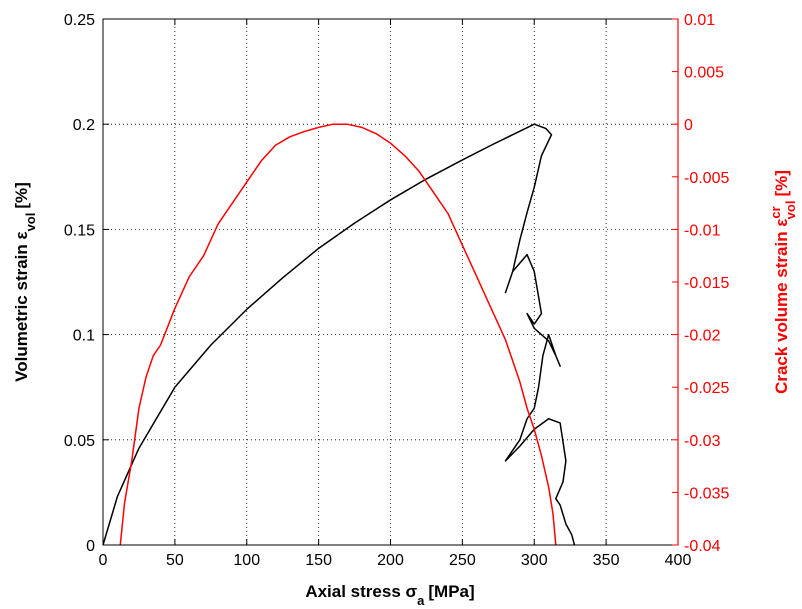  I want to click on x-tick-label: 200, so click(390, 560).